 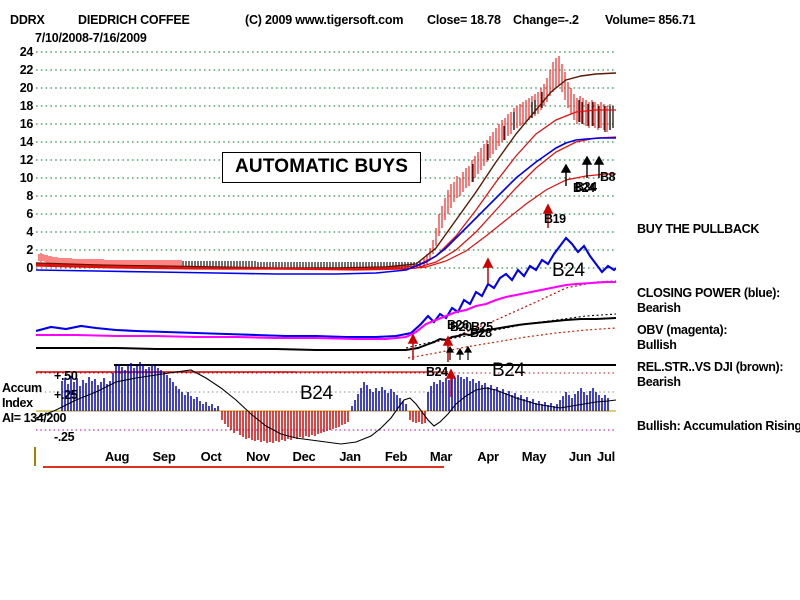 What do you see at coordinates (26, 52) in the screenshot?
I see `y-tick-24: 24` at bounding box center [26, 52].